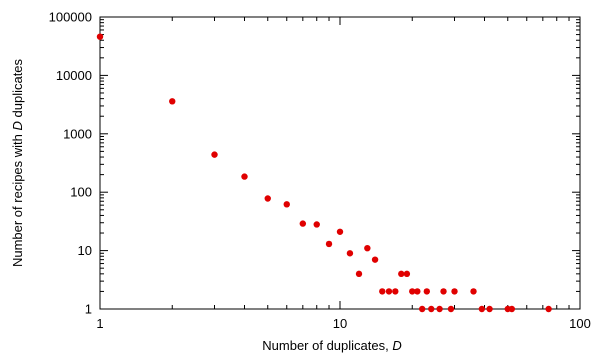  What do you see at coordinates (77, 133) in the screenshot?
I see `y-tick-label: 1000` at bounding box center [77, 133].